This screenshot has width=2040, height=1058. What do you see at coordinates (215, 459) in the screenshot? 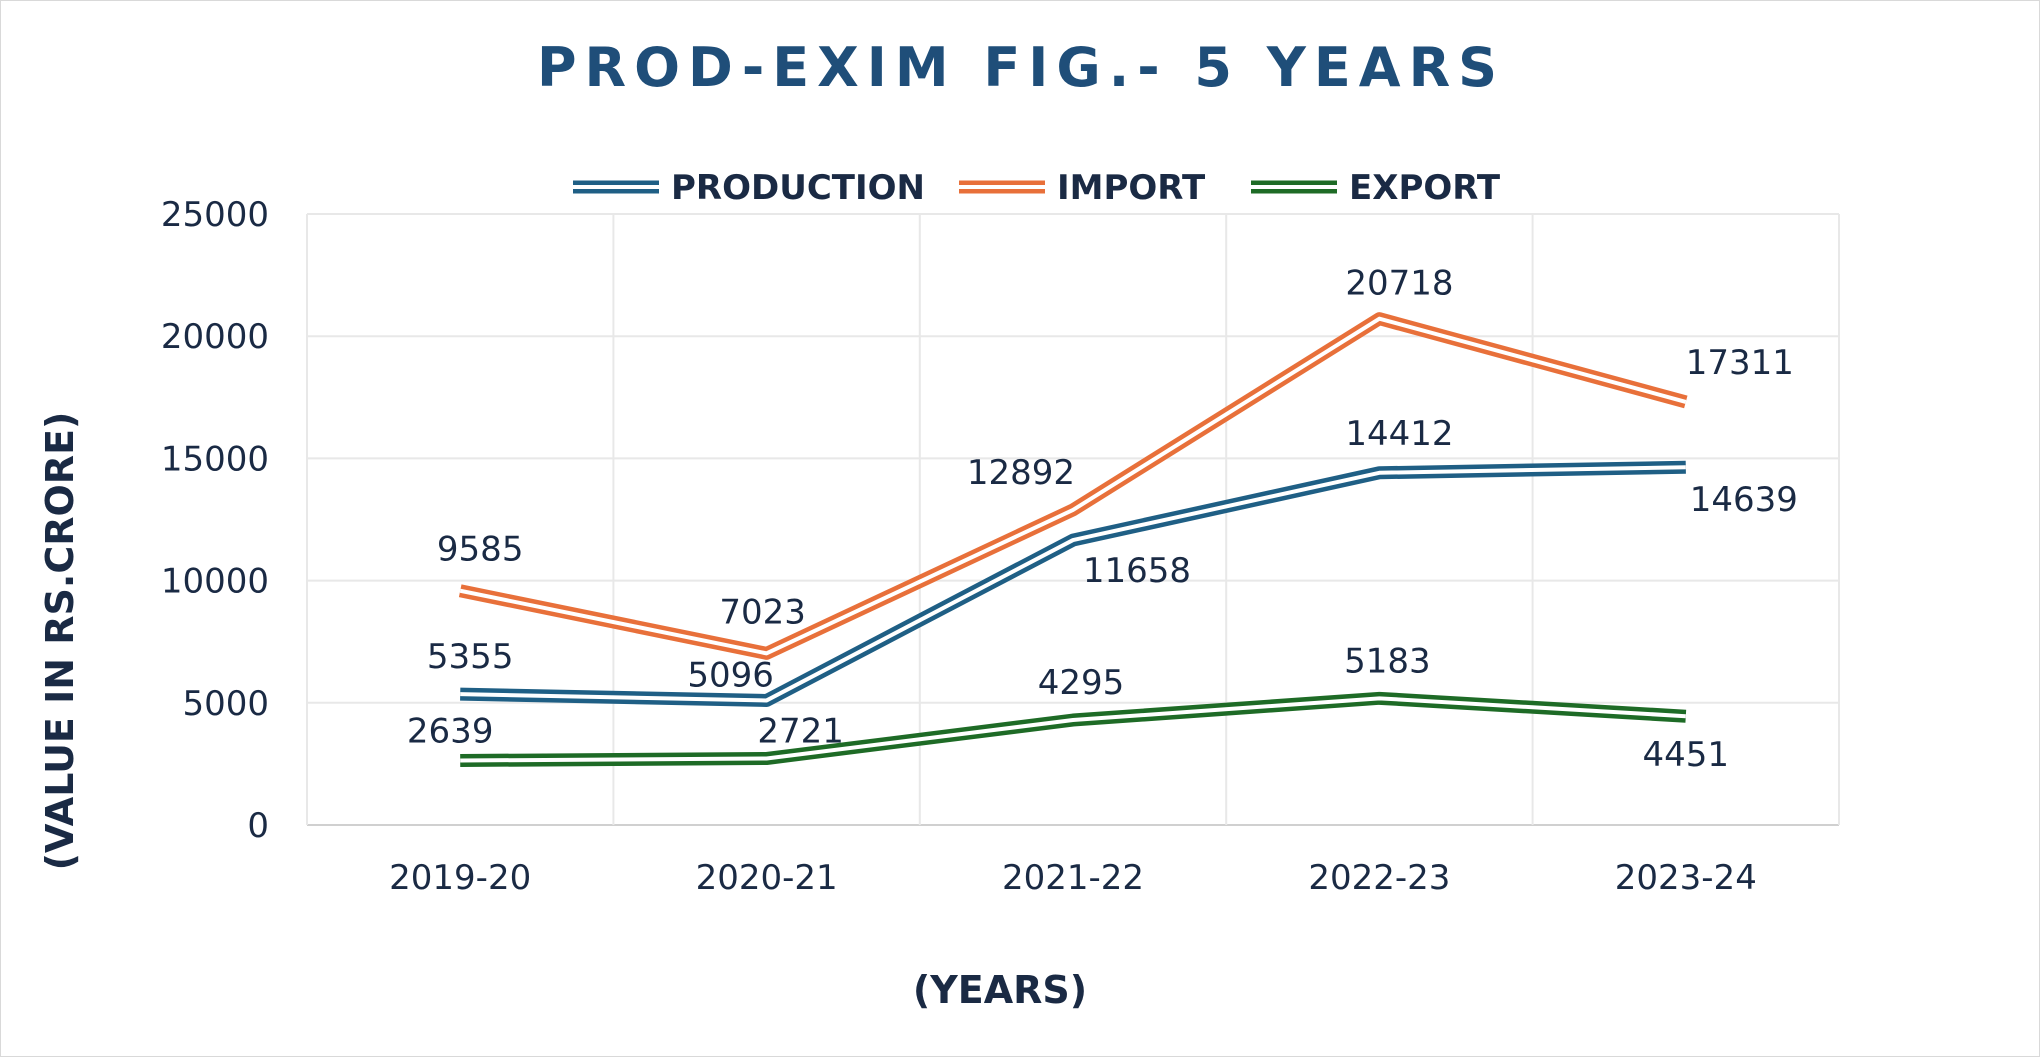
I see `y-tick-label: 15000` at bounding box center [215, 459].